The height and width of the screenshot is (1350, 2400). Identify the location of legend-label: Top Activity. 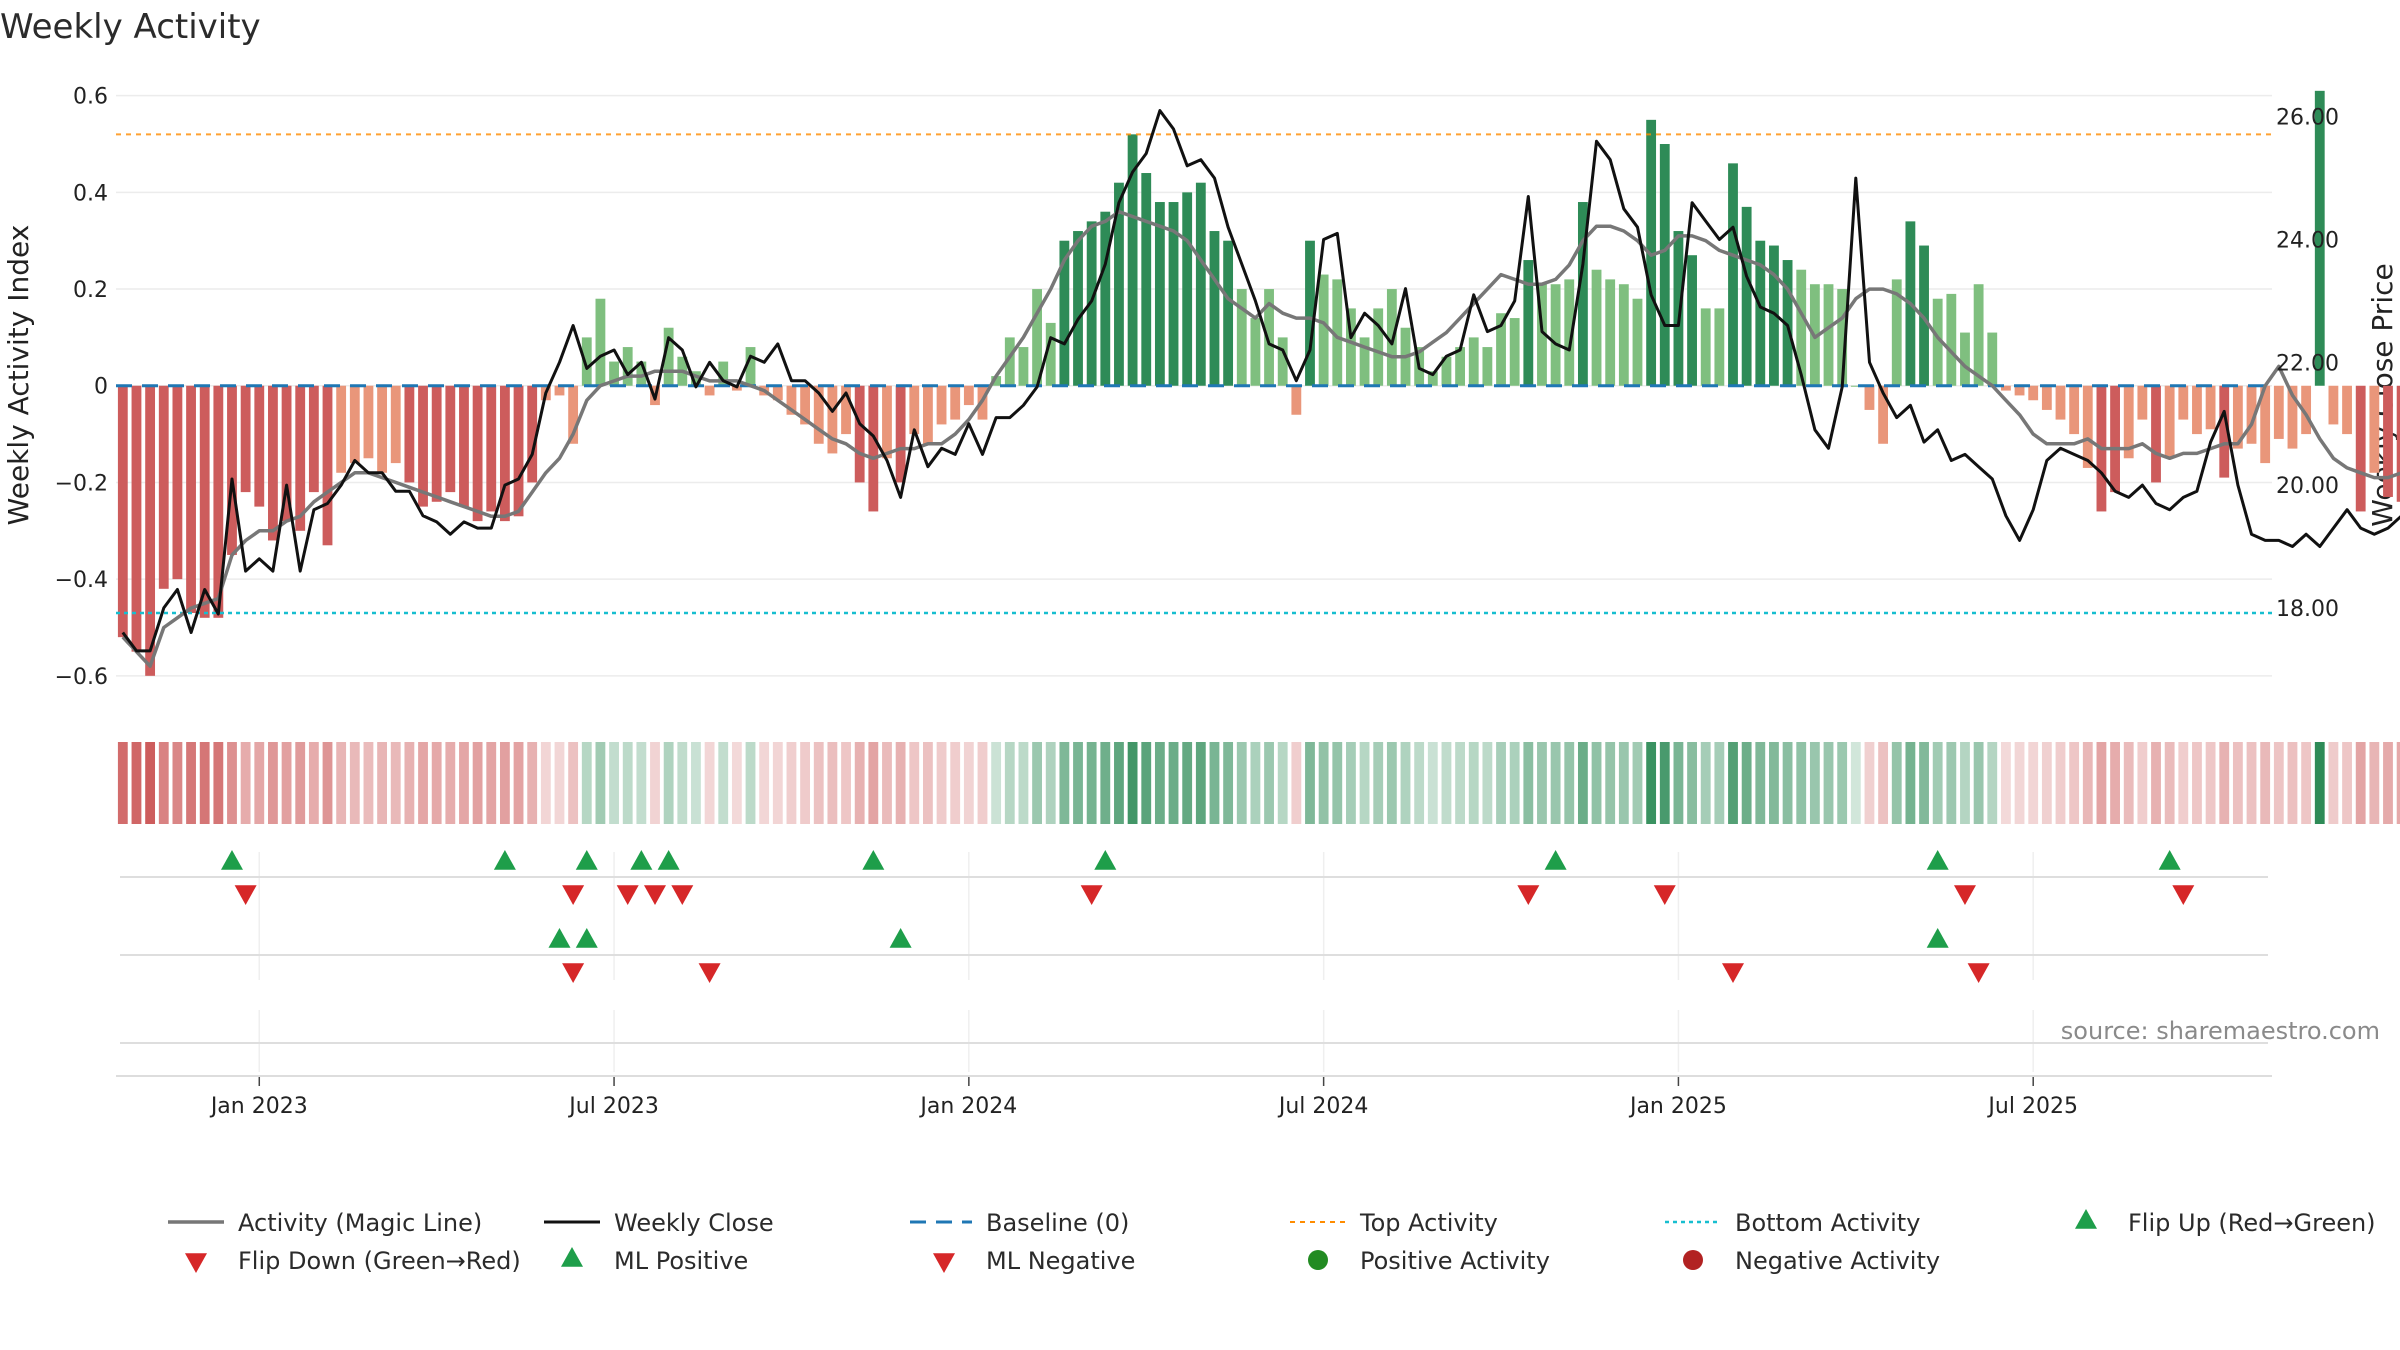
(1428, 1223).